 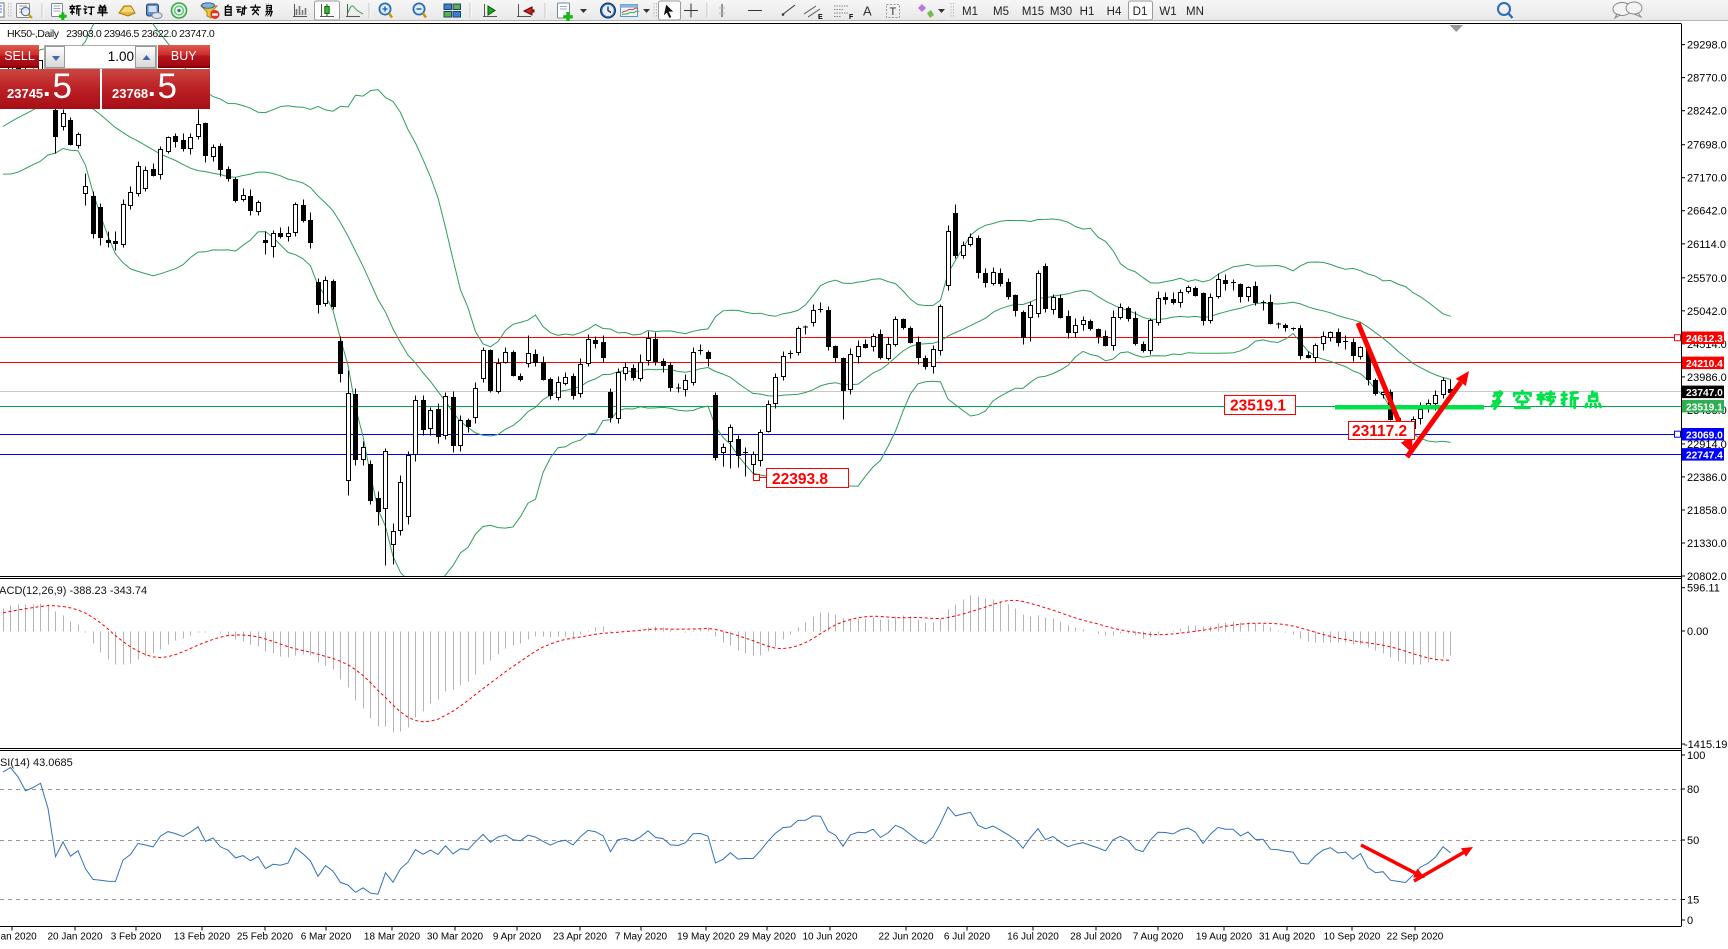 What do you see at coordinates (829, 937) in the screenshot?
I see `svg-text: 10 Jun 2020` at bounding box center [829, 937].